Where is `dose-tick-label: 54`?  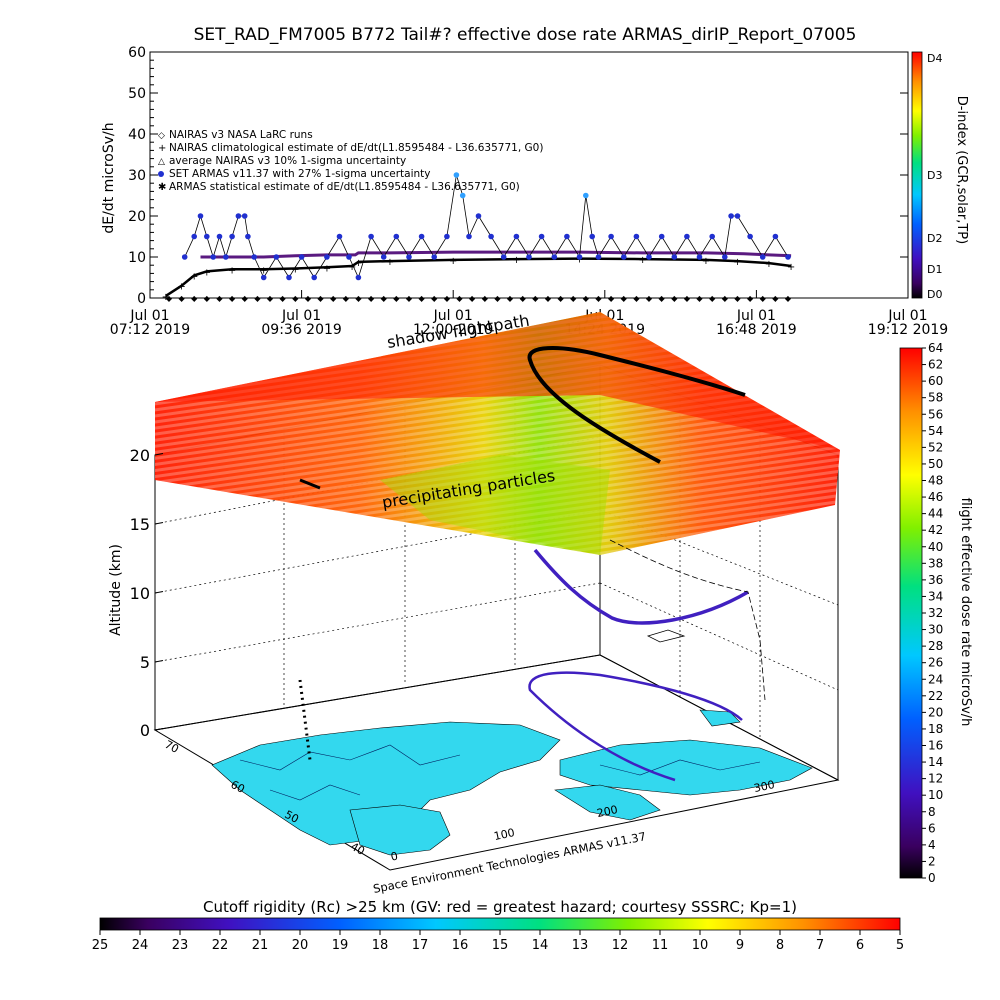
dose-tick-label: 54 is located at coordinates (935, 431).